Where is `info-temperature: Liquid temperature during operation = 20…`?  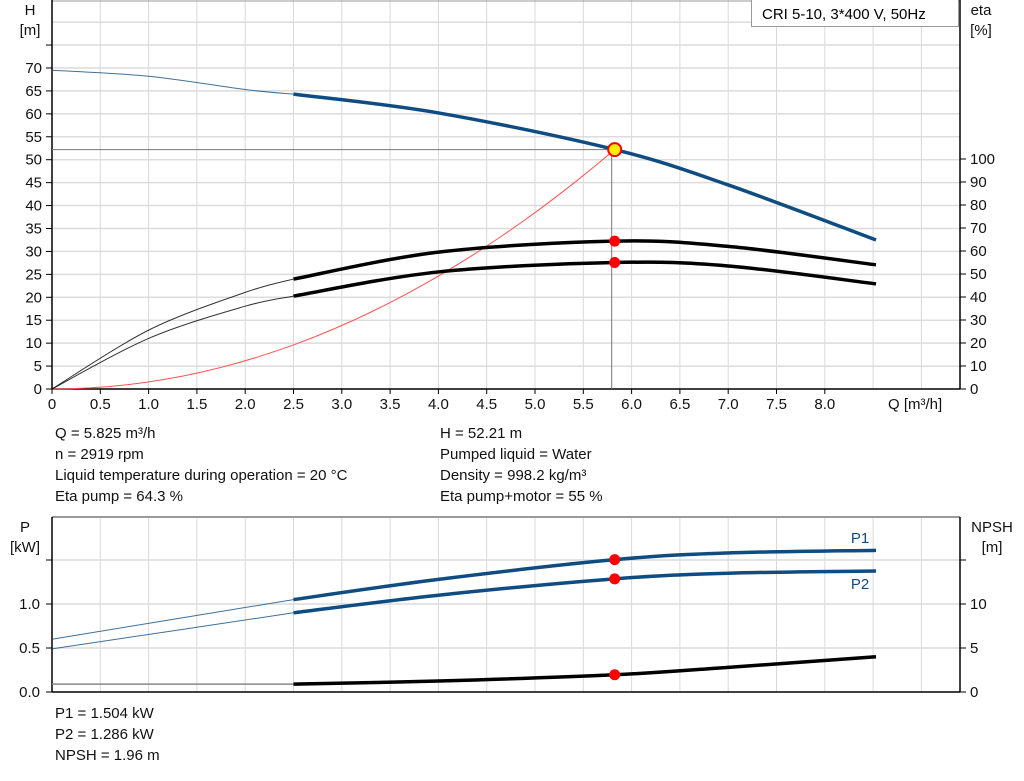 info-temperature: Liquid temperature during operation = 20… is located at coordinates (201, 475).